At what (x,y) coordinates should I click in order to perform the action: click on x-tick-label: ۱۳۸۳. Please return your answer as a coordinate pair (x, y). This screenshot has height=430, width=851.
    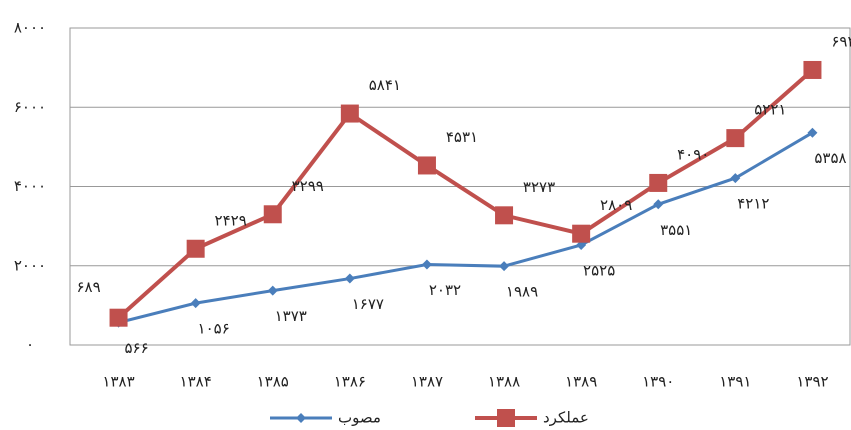
    Looking at the image, I should click on (118, 382).